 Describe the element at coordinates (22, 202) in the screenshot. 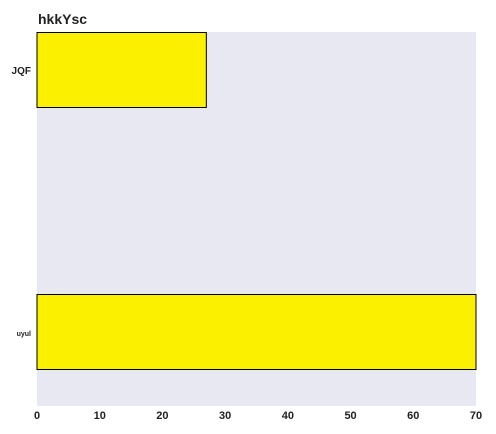

I see `category-labels: JQF uyul` at that location.